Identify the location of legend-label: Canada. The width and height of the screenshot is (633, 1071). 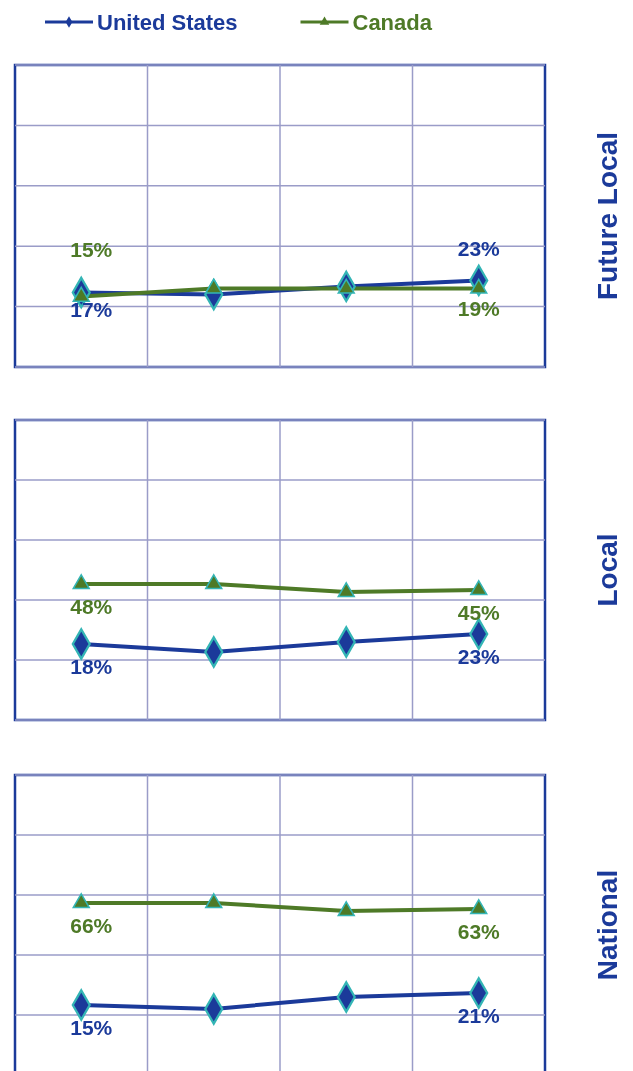
(392, 22).